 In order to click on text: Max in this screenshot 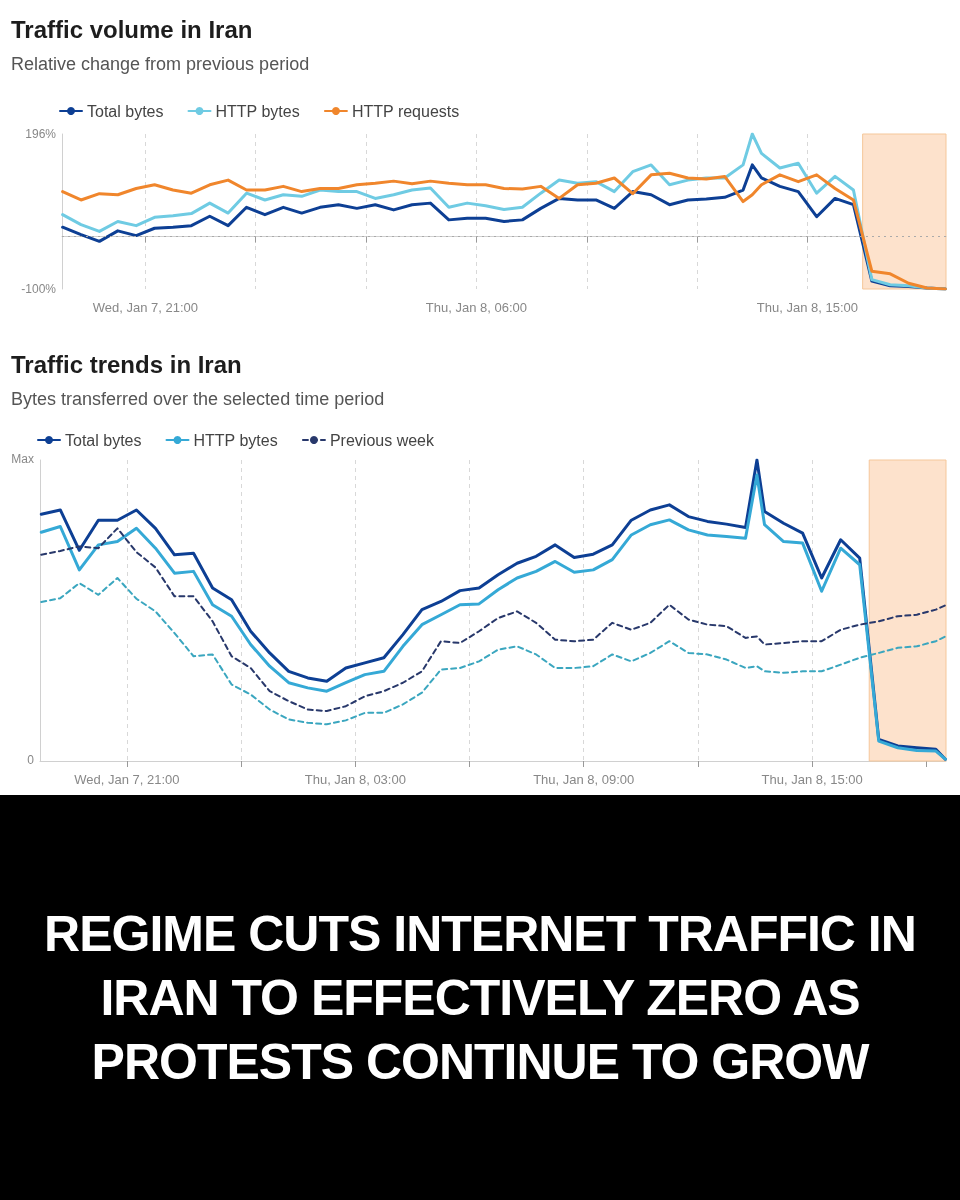, I will do `click(22, 459)`.